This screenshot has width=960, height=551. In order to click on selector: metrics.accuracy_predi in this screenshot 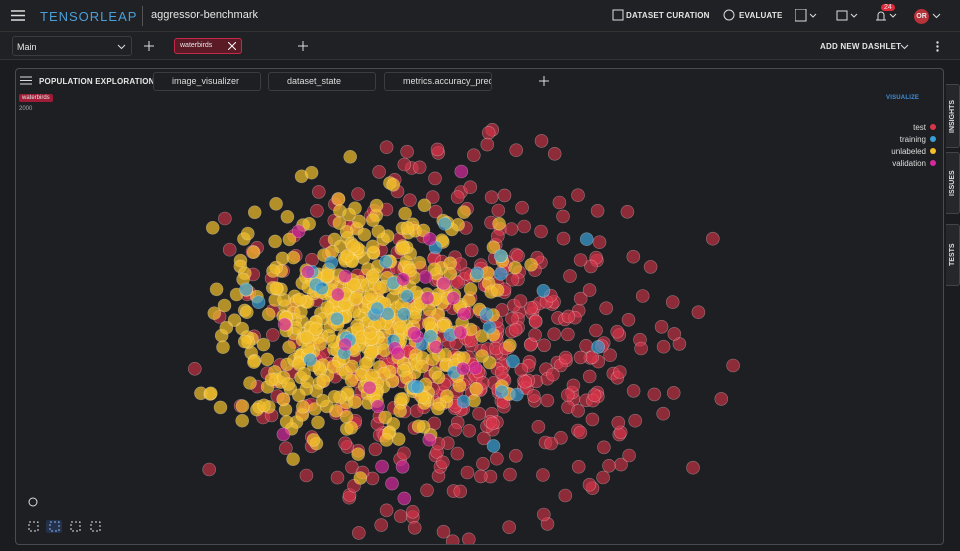, I will do `click(438, 81)`.